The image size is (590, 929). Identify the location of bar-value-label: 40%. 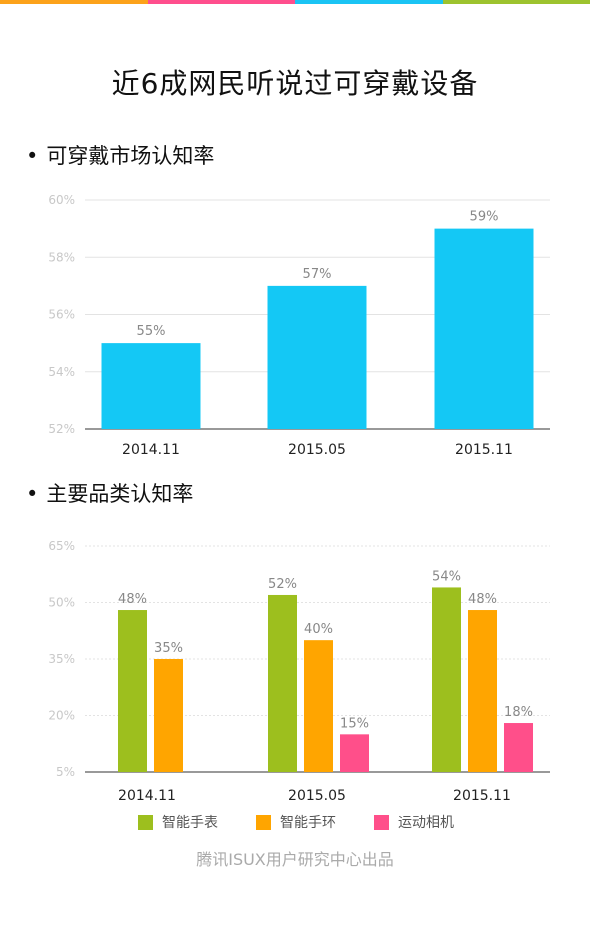
(318, 629).